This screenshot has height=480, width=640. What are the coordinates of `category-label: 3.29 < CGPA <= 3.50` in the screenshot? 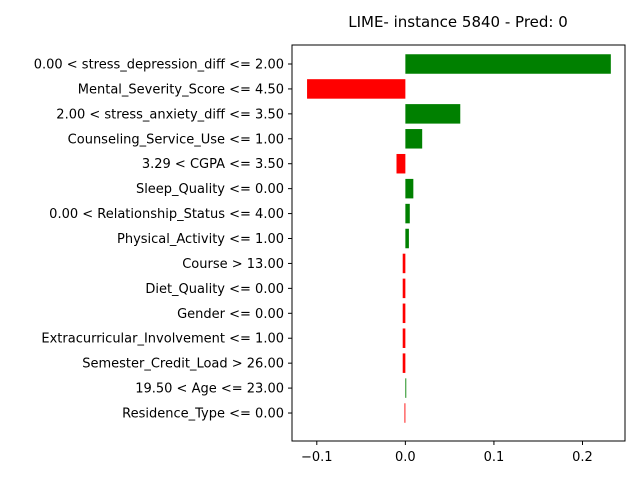 It's located at (213, 164).